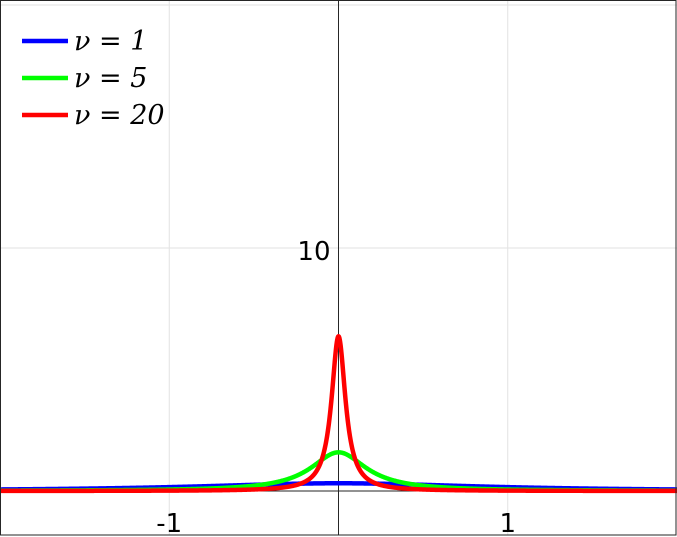  Describe the element at coordinates (119, 115) in the screenshot. I see `legend-label-20: ν = 20` at that location.